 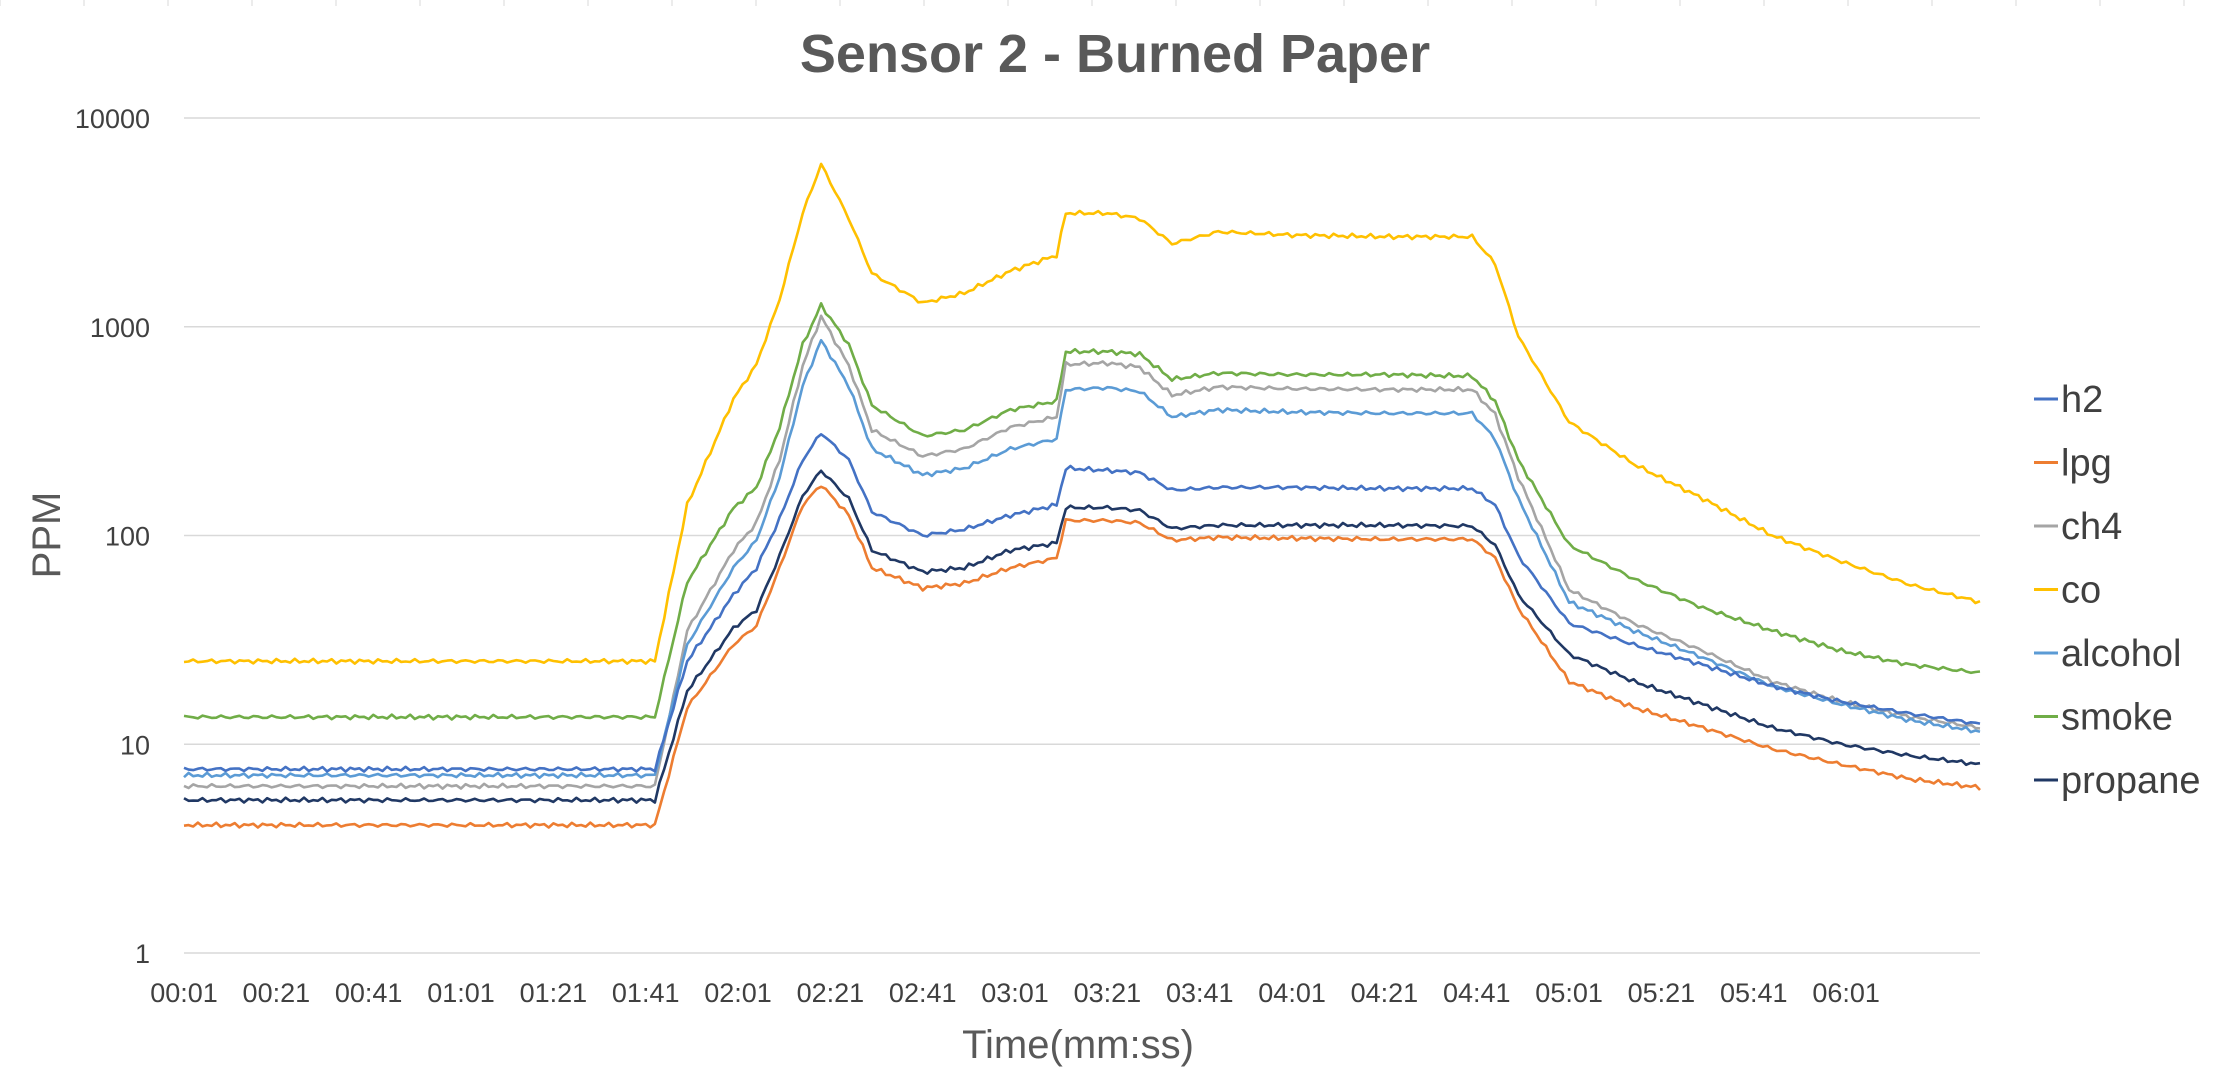 I want to click on x-tick-label: 06:01, so click(x=1846, y=993).